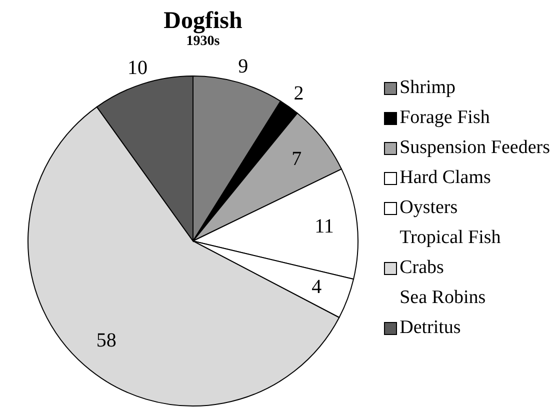 The height and width of the screenshot is (415, 558). Describe the element at coordinates (299, 93) in the screenshot. I see `data-label: 2` at that location.